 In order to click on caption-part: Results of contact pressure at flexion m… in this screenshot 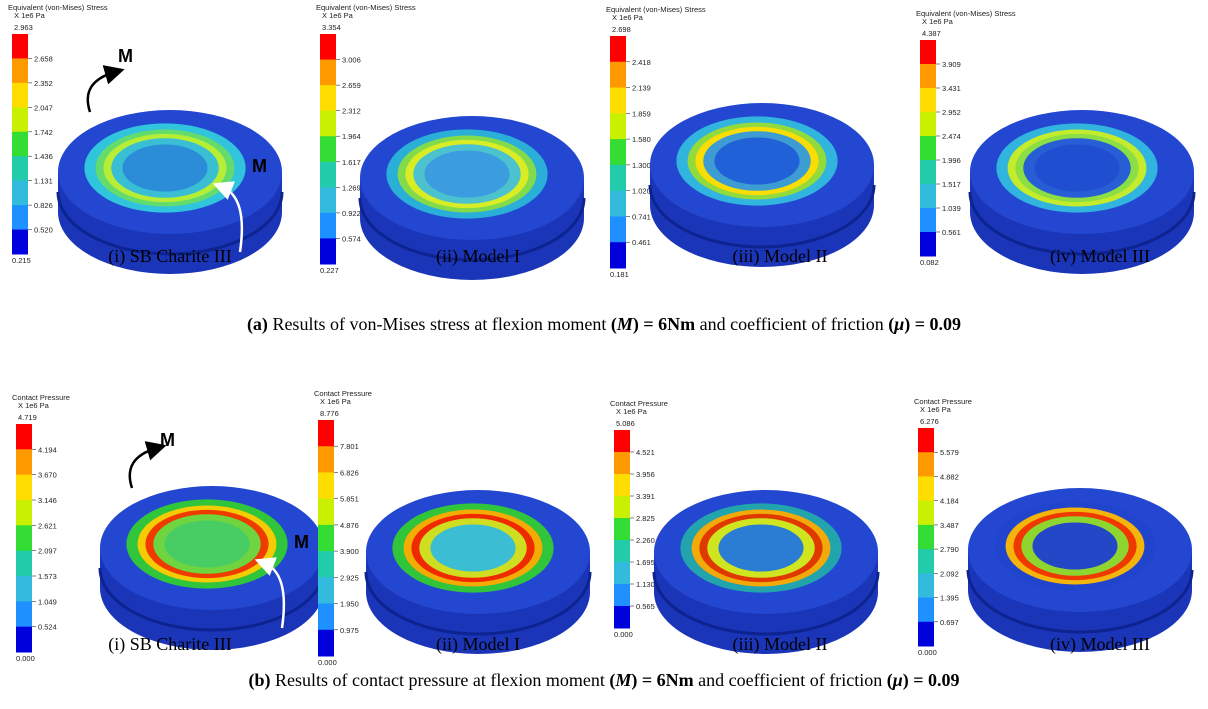, I will do `click(440, 680)`.